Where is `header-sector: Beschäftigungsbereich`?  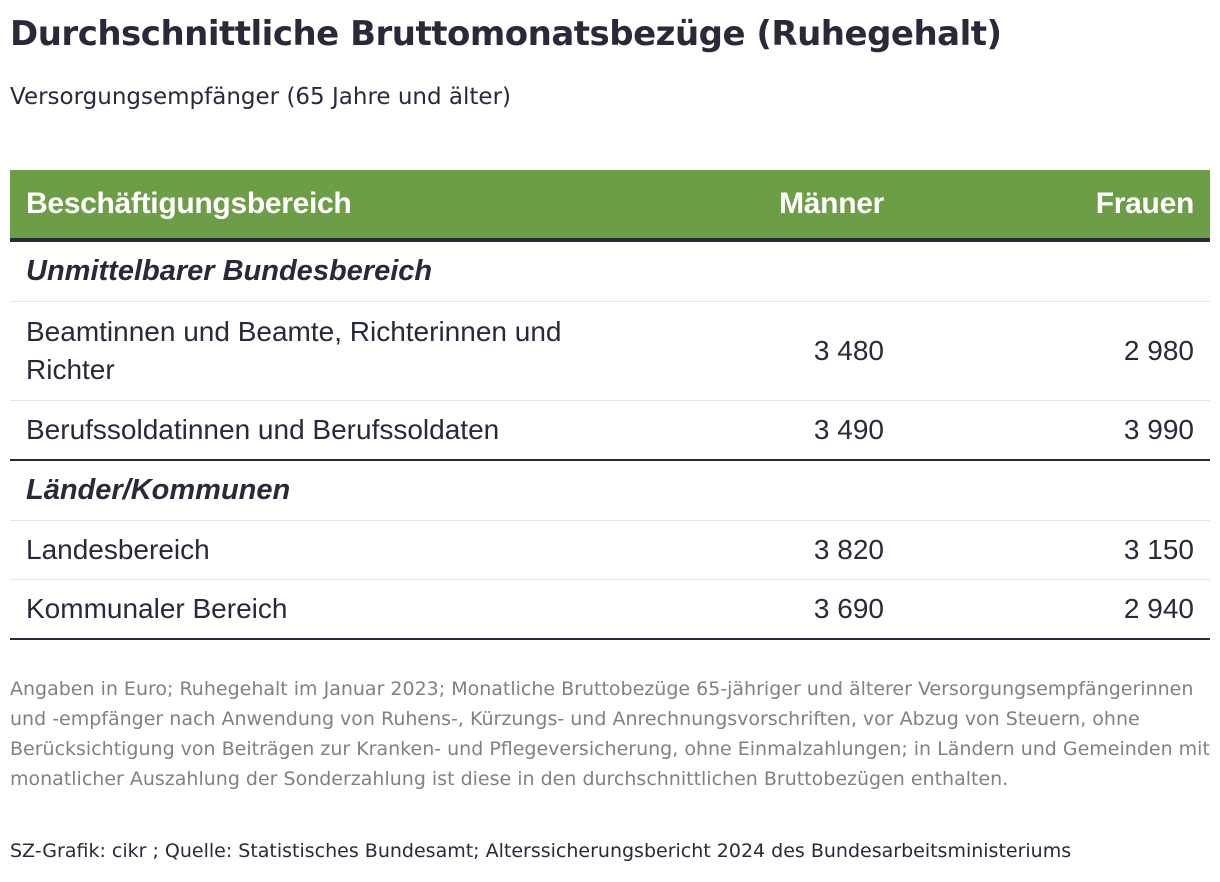 header-sector: Beschäftigungsbereich is located at coordinates (335, 206).